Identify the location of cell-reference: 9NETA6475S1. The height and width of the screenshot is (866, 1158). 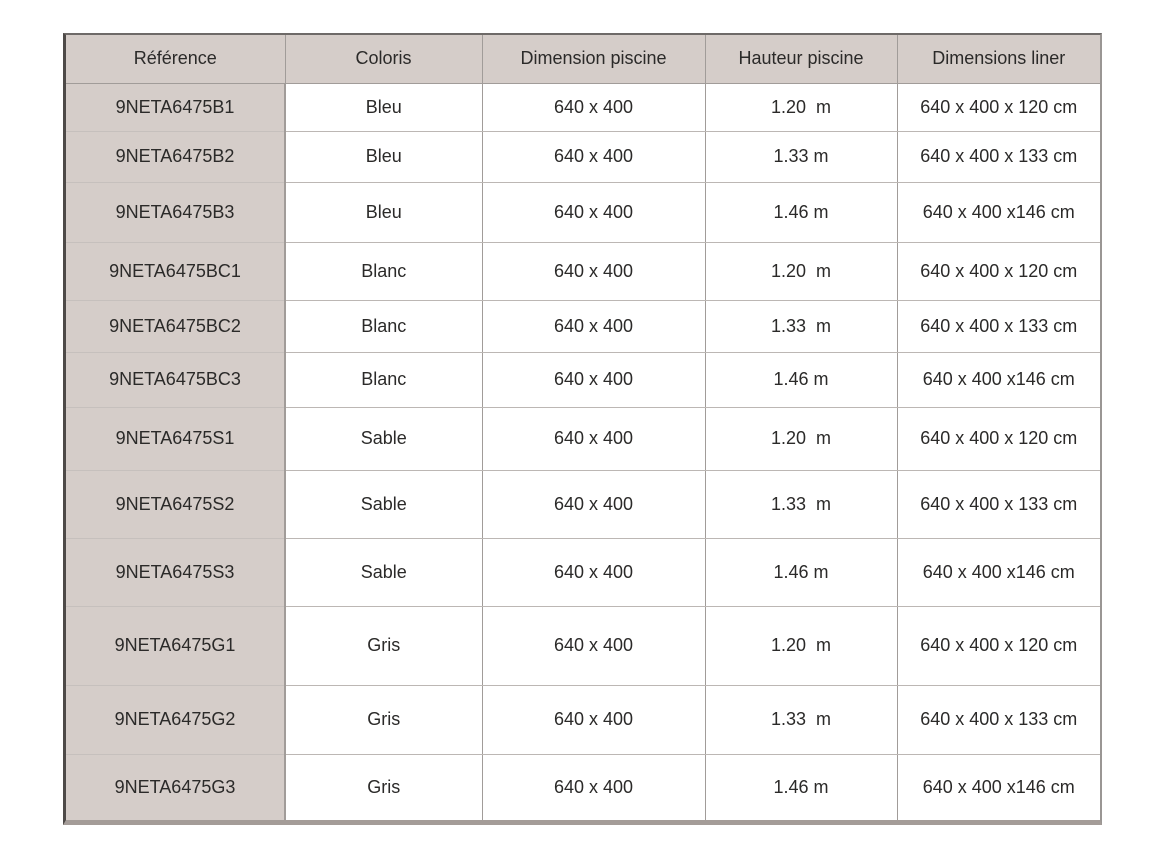
(176, 439).